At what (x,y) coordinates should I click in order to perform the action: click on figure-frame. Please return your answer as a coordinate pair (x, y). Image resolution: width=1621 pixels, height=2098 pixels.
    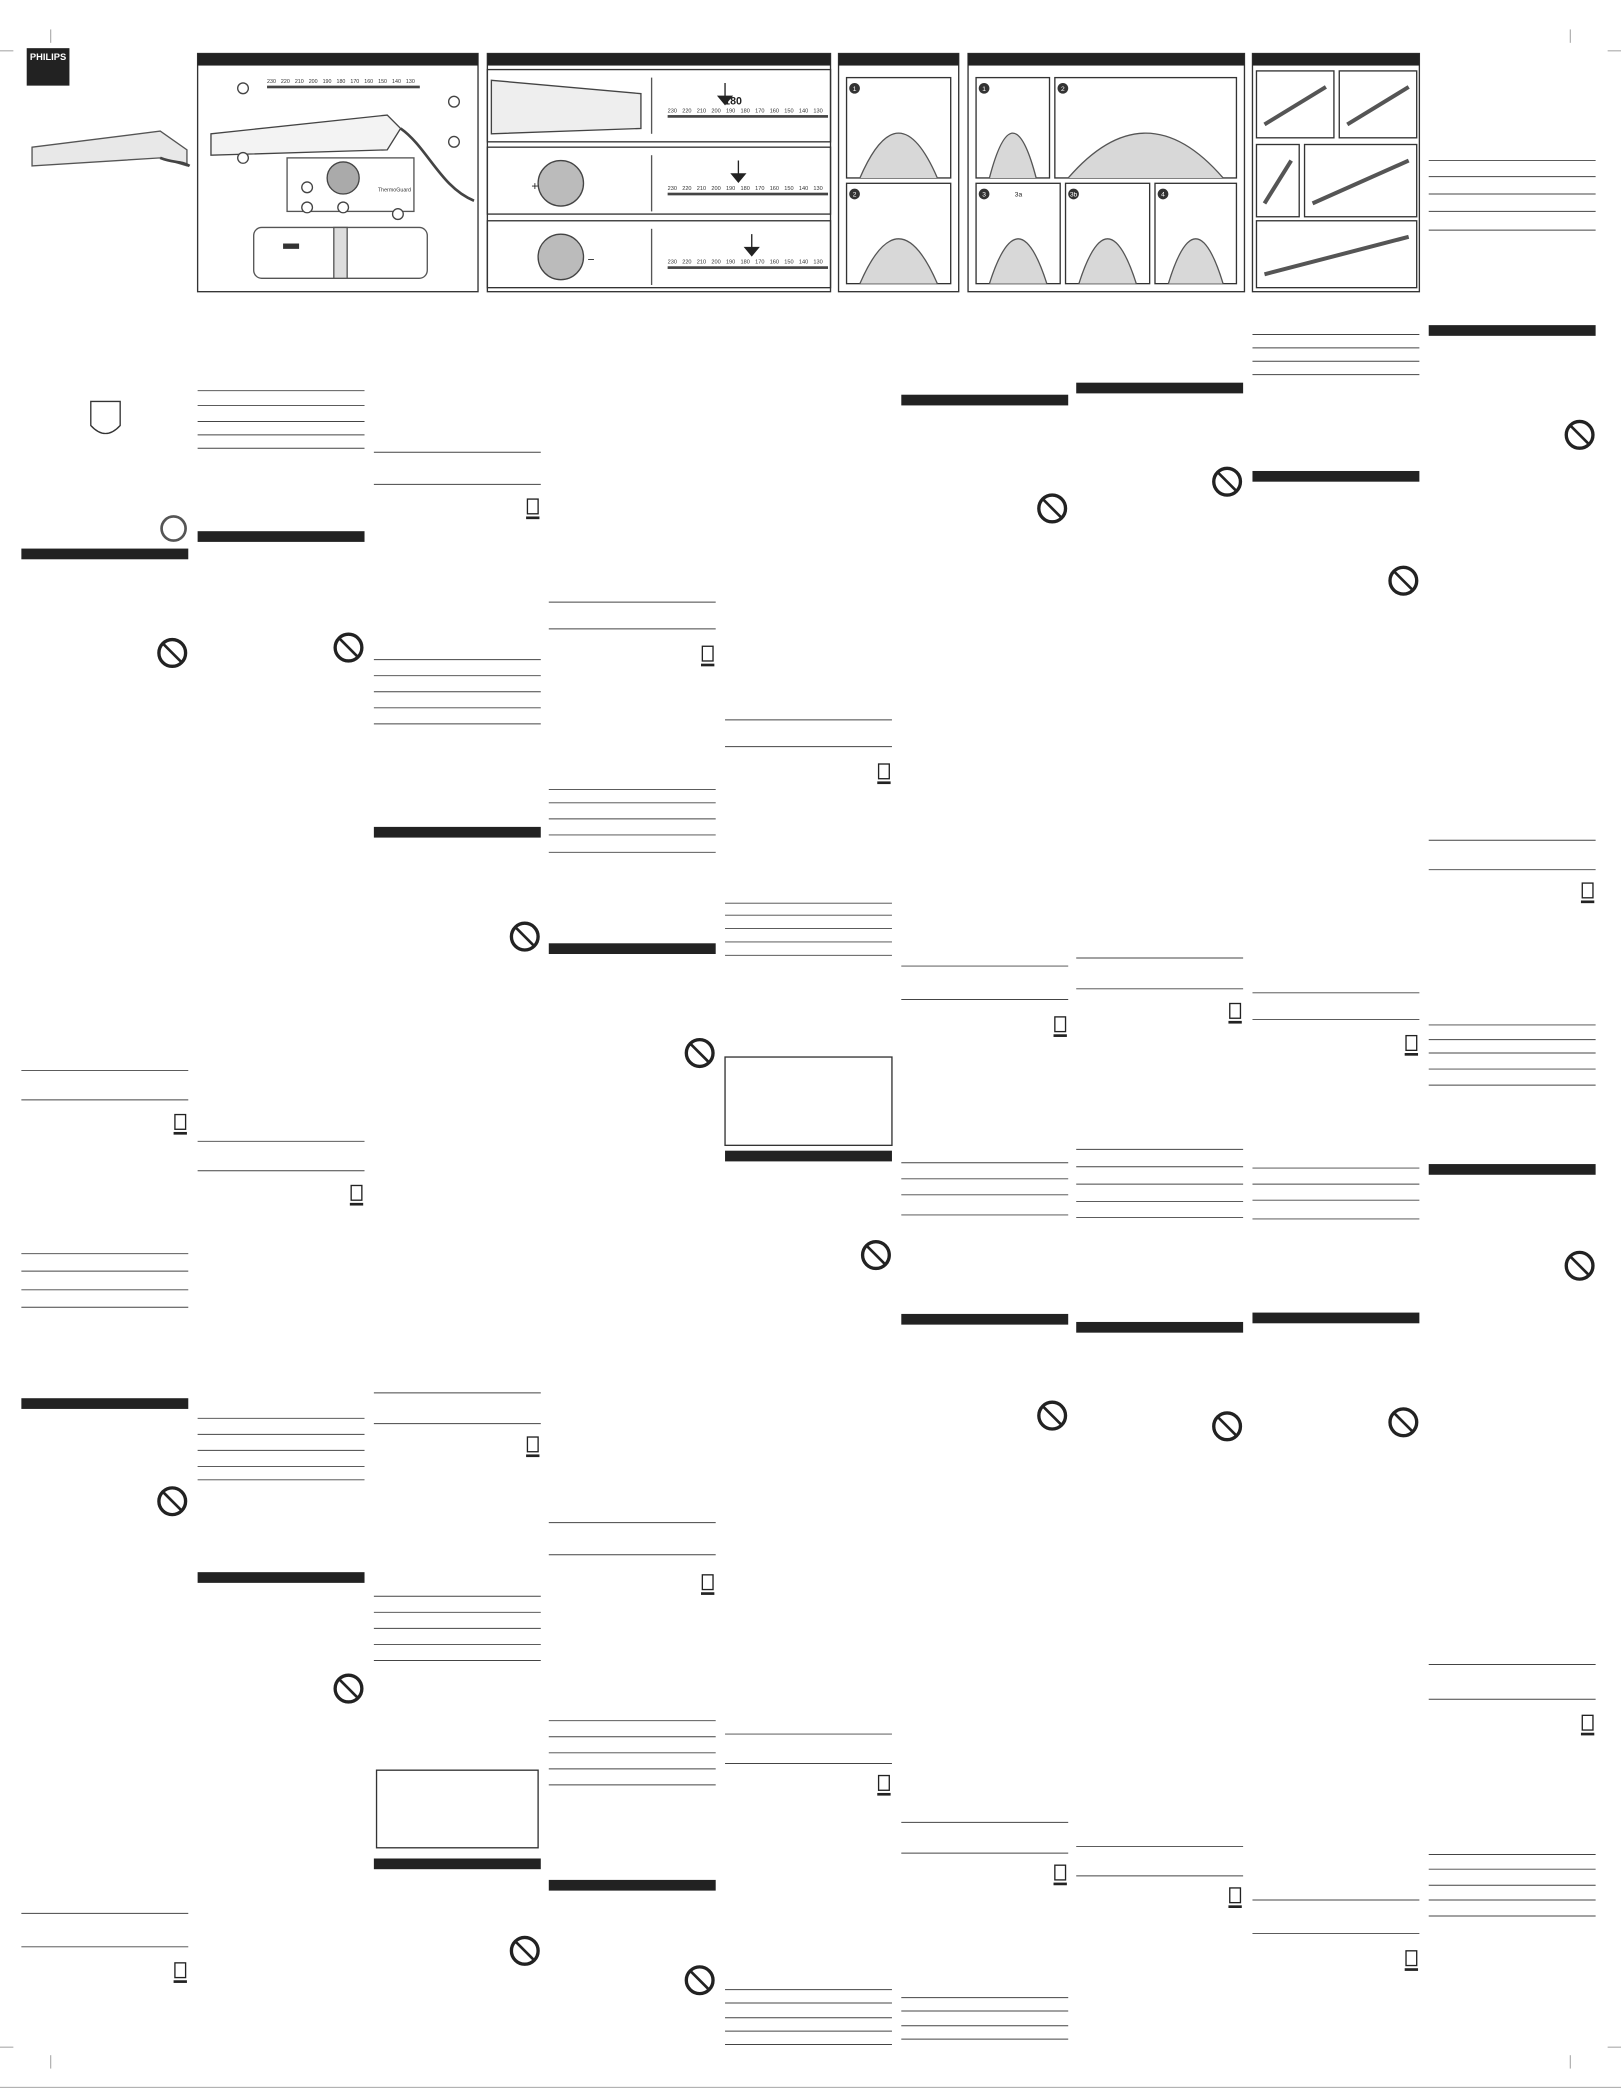
    Looking at the image, I should click on (1378, 104).